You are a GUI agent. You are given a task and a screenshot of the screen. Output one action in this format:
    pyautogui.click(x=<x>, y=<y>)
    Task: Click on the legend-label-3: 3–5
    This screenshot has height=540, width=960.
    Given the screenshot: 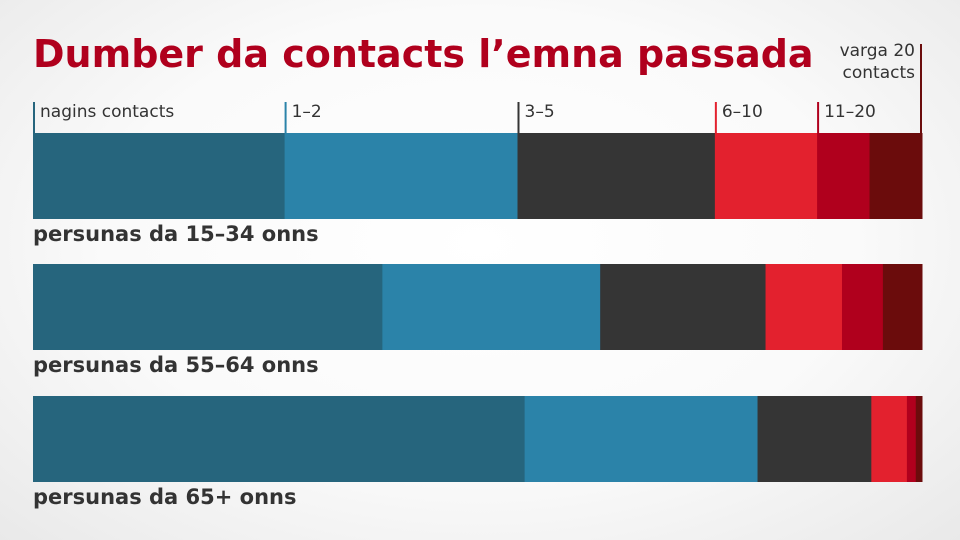 What is the action you would take?
    pyautogui.click(x=540, y=112)
    